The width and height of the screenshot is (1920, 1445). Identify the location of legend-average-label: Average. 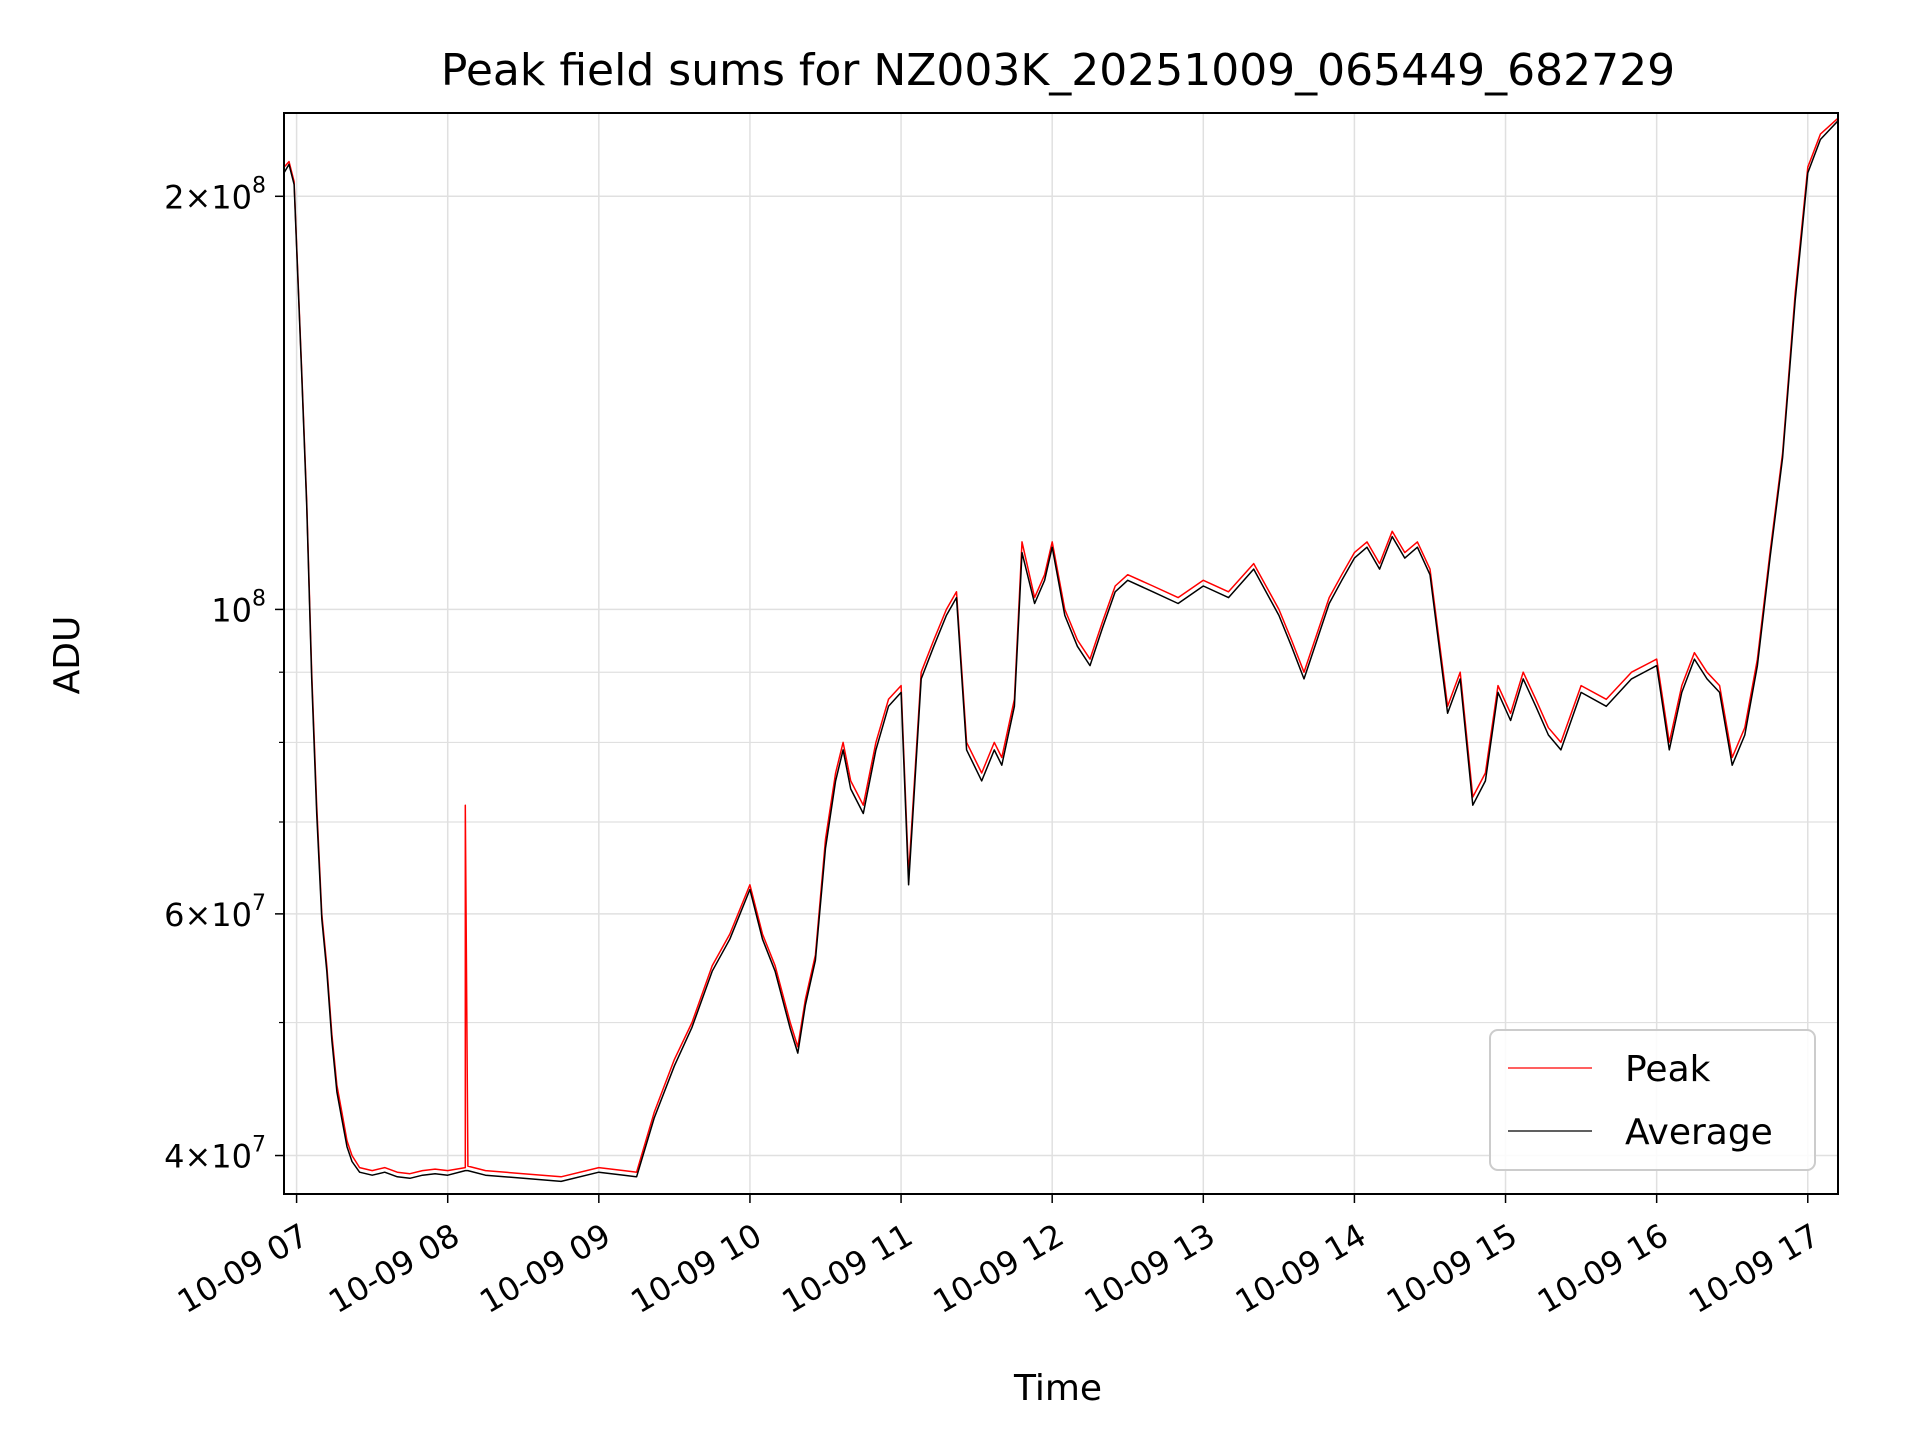
(1699, 1132).